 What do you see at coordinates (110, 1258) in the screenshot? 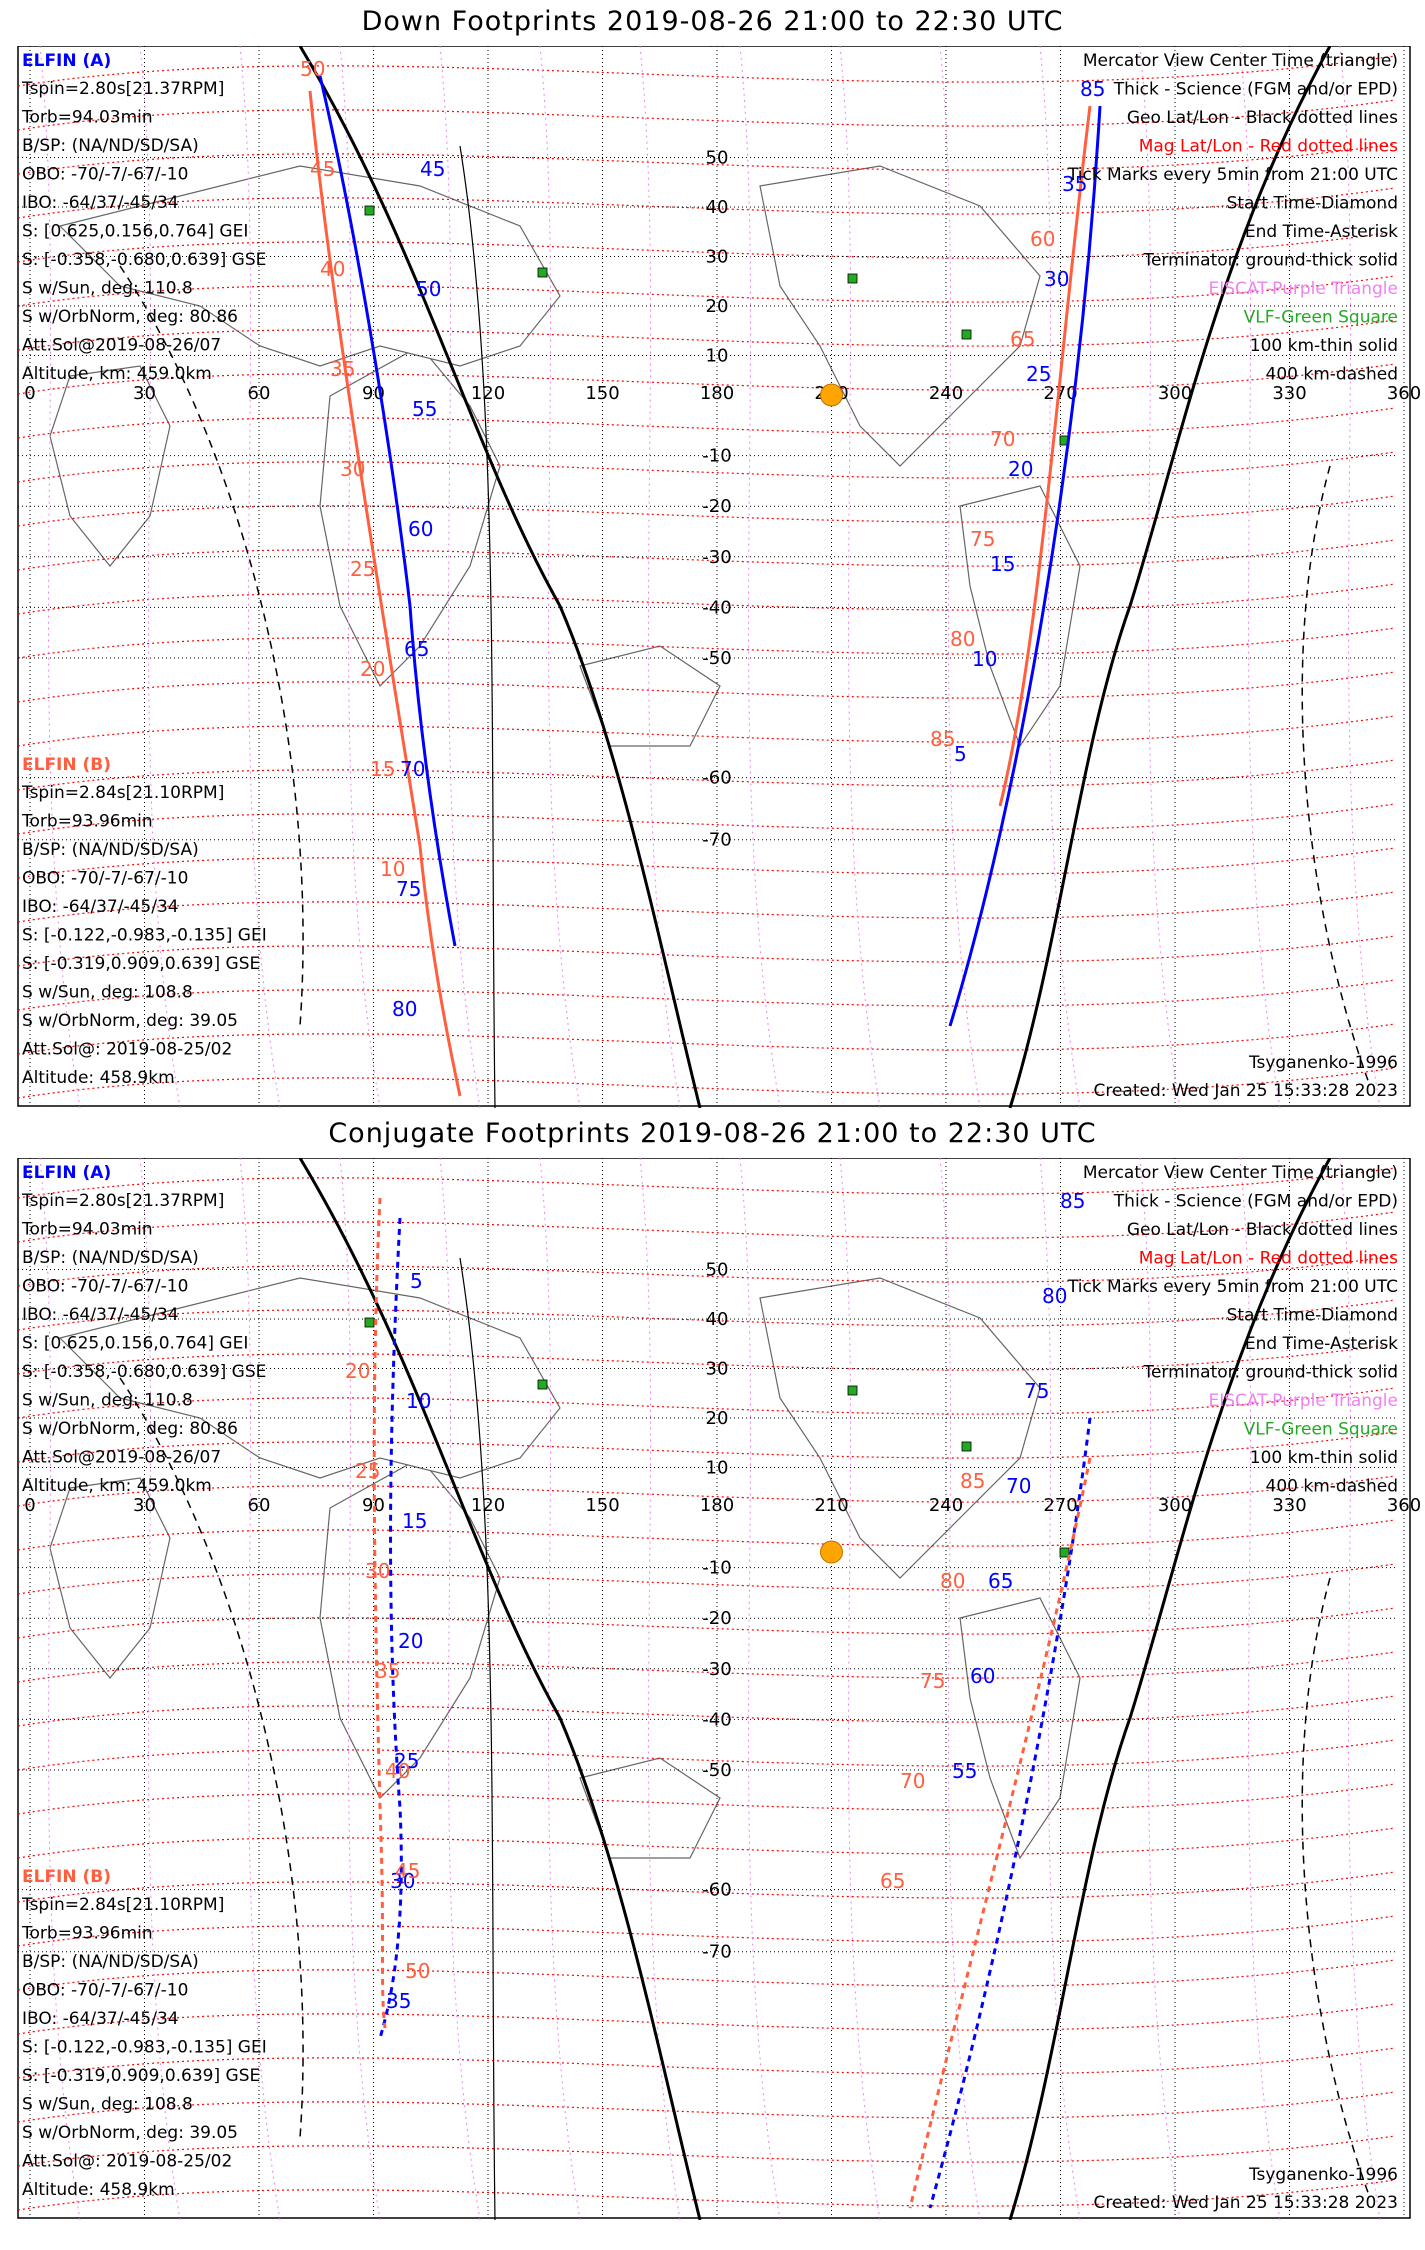
I see `elfin-a-info-line: B/SP: (NA/ND/SD/SA)` at bounding box center [110, 1258].